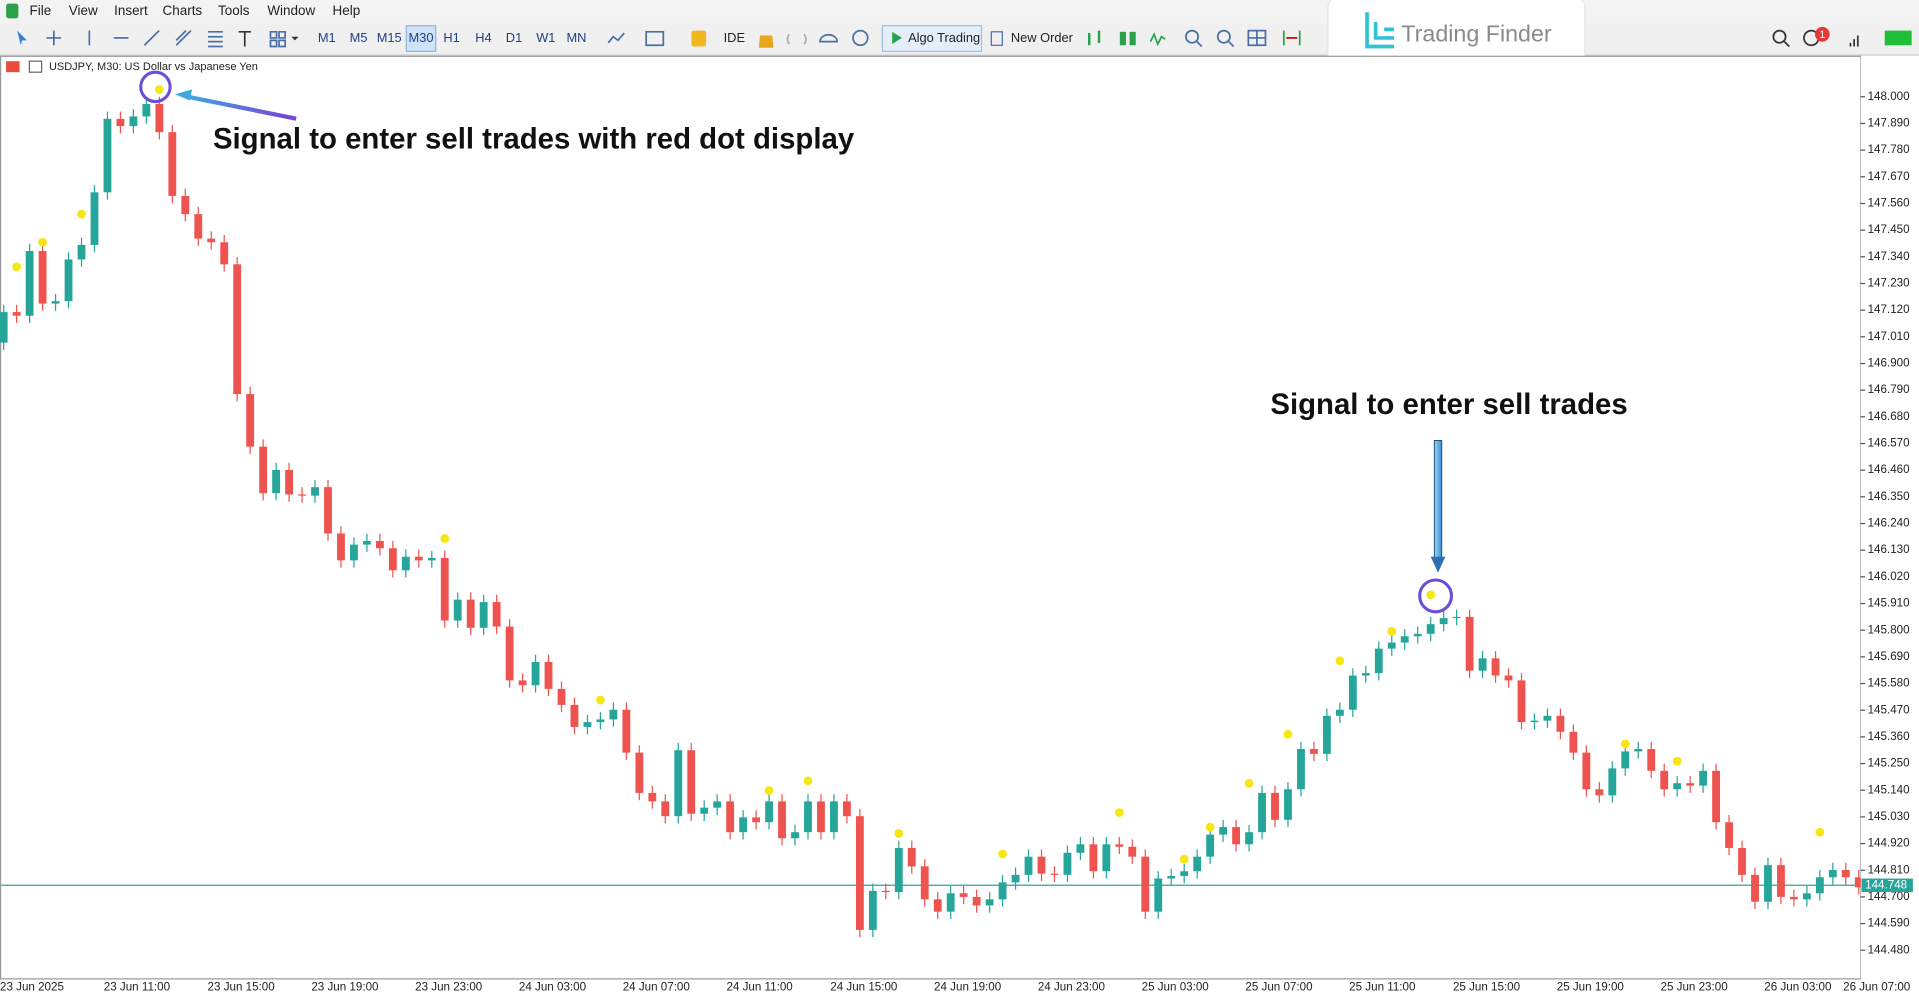  I want to click on y-tick-label: 145.580, so click(1889, 683).